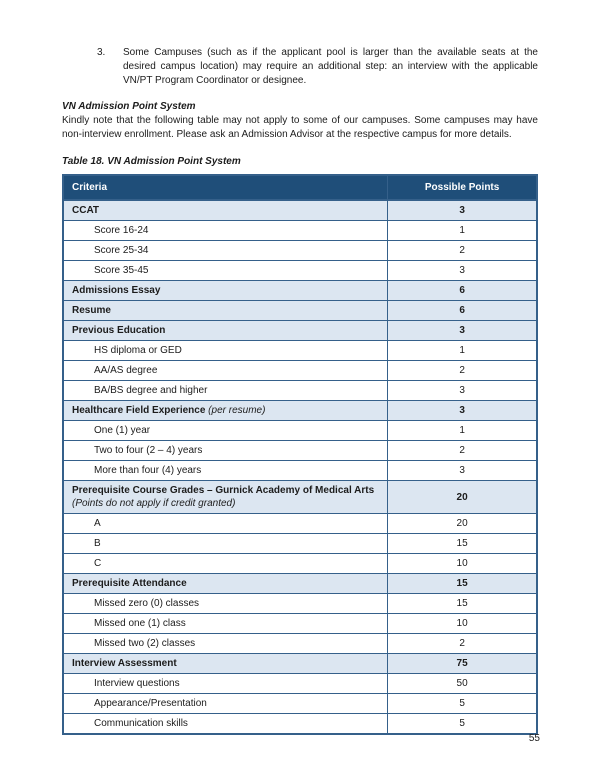 Image resolution: width=600 pixels, height=771 pixels. What do you see at coordinates (534, 738) in the screenshot?
I see `page-number: 55` at bounding box center [534, 738].